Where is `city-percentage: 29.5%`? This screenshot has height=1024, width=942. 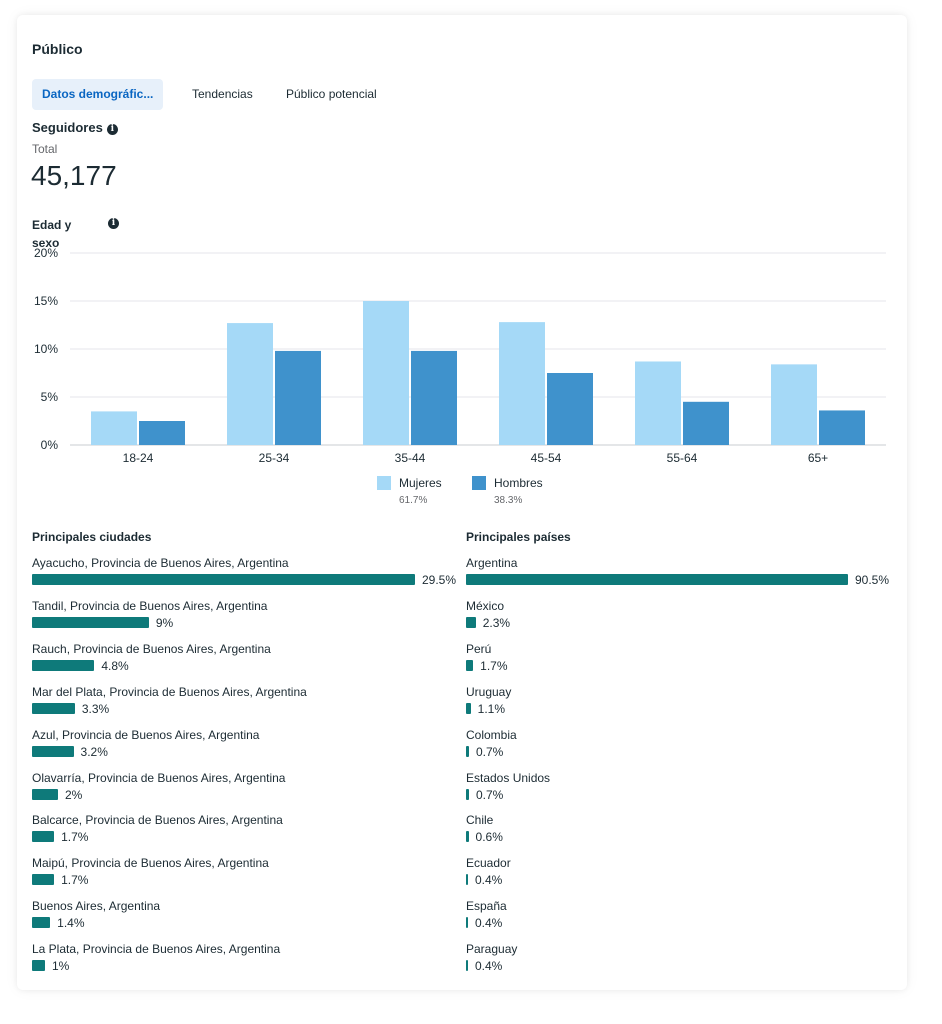
city-percentage: 29.5% is located at coordinates (439, 580).